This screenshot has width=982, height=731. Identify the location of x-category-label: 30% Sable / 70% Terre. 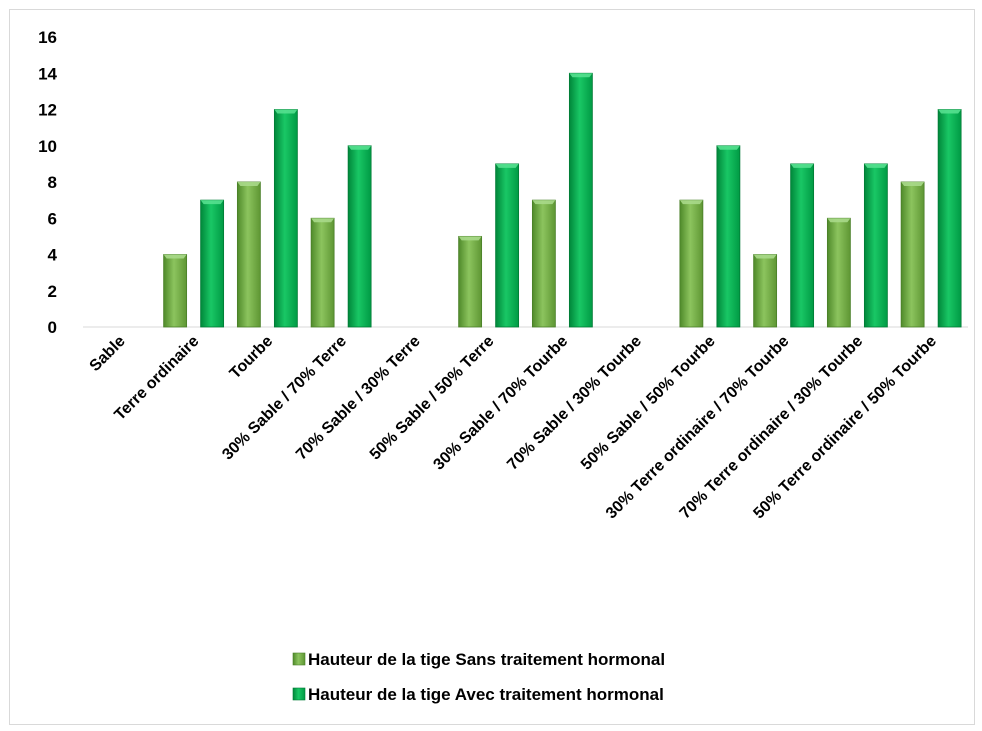
(284, 398).